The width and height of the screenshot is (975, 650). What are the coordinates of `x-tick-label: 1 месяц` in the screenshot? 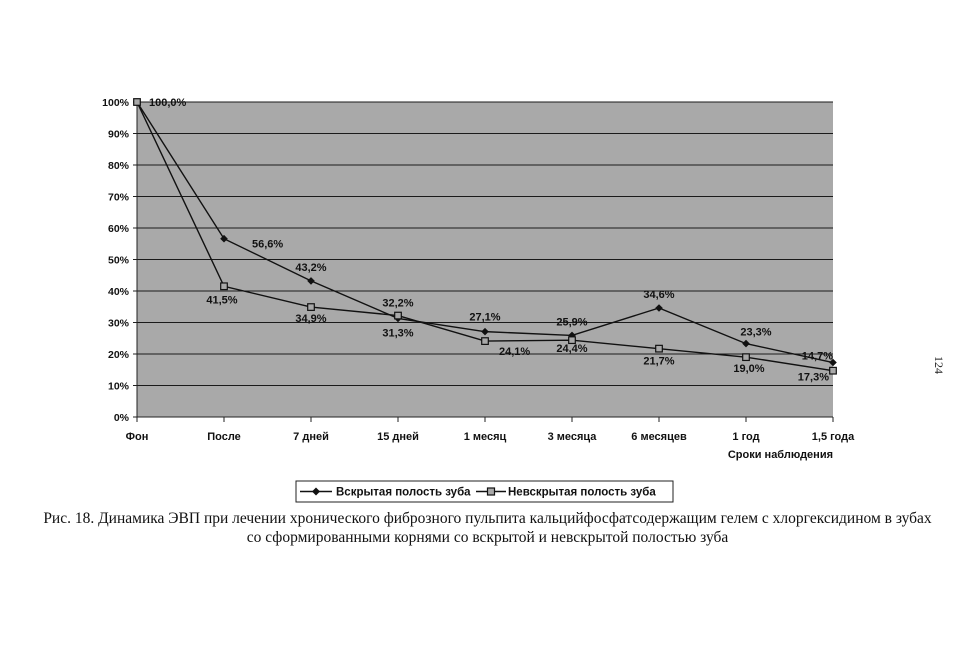 It's located at (485, 437).